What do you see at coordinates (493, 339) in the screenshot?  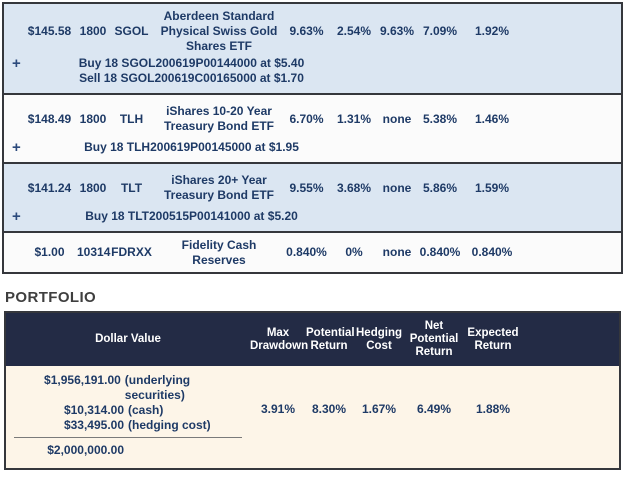 I see `col-header-expected-return: Expected Return` at bounding box center [493, 339].